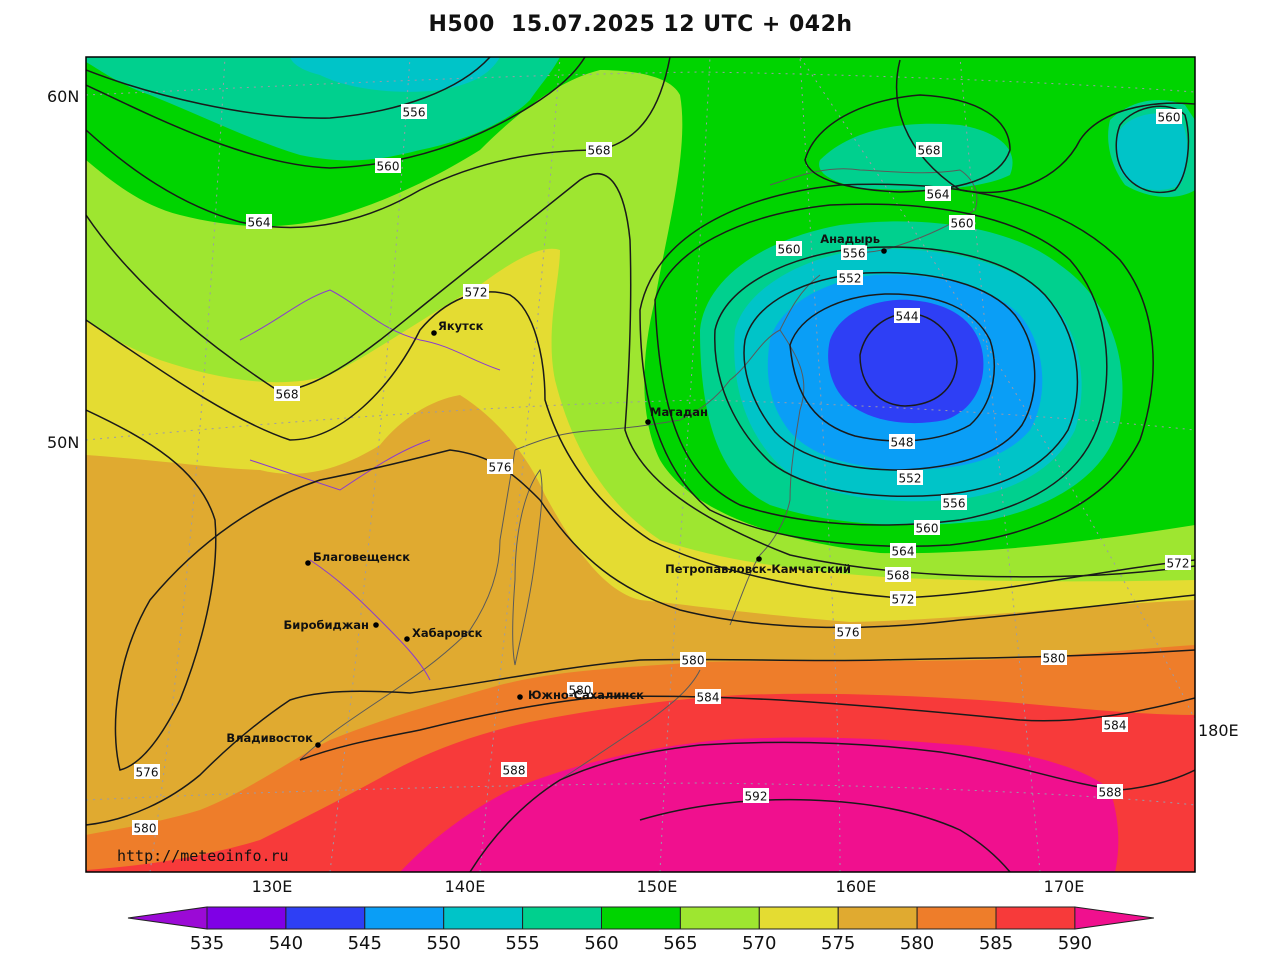  I want to click on contour-label: 584, so click(1115, 725).